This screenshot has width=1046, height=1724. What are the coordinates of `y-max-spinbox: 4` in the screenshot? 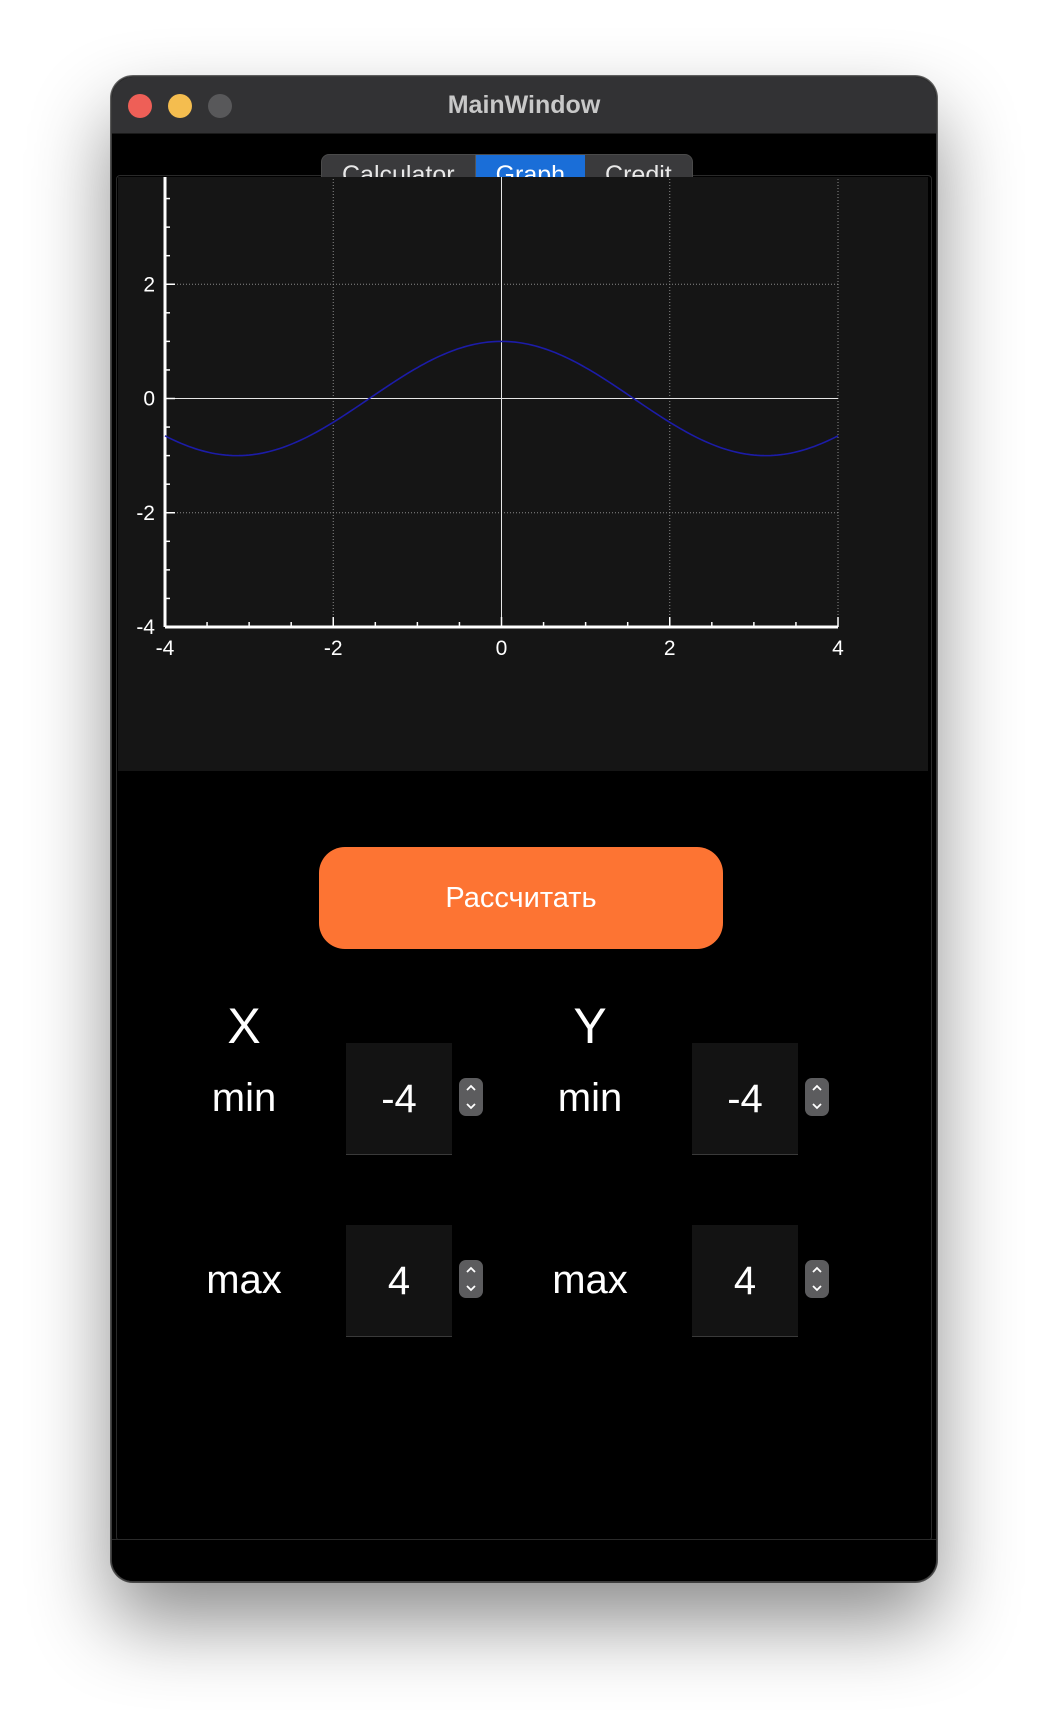 It's located at (745, 1281).